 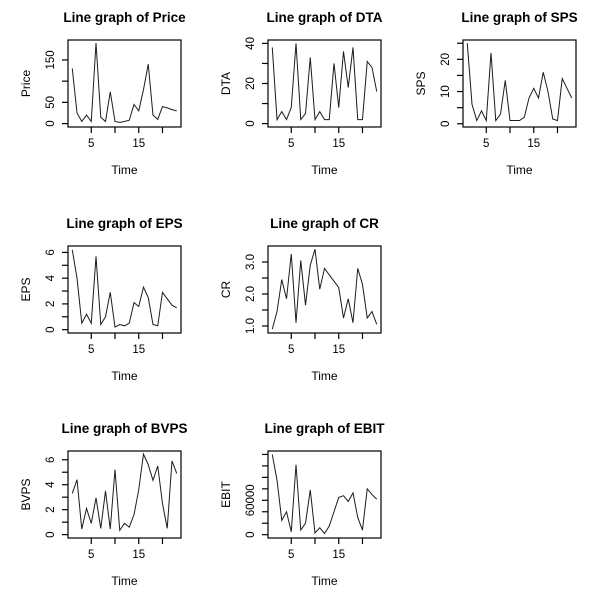 I want to click on y-tick-label: 3.0, so click(x=251, y=262).